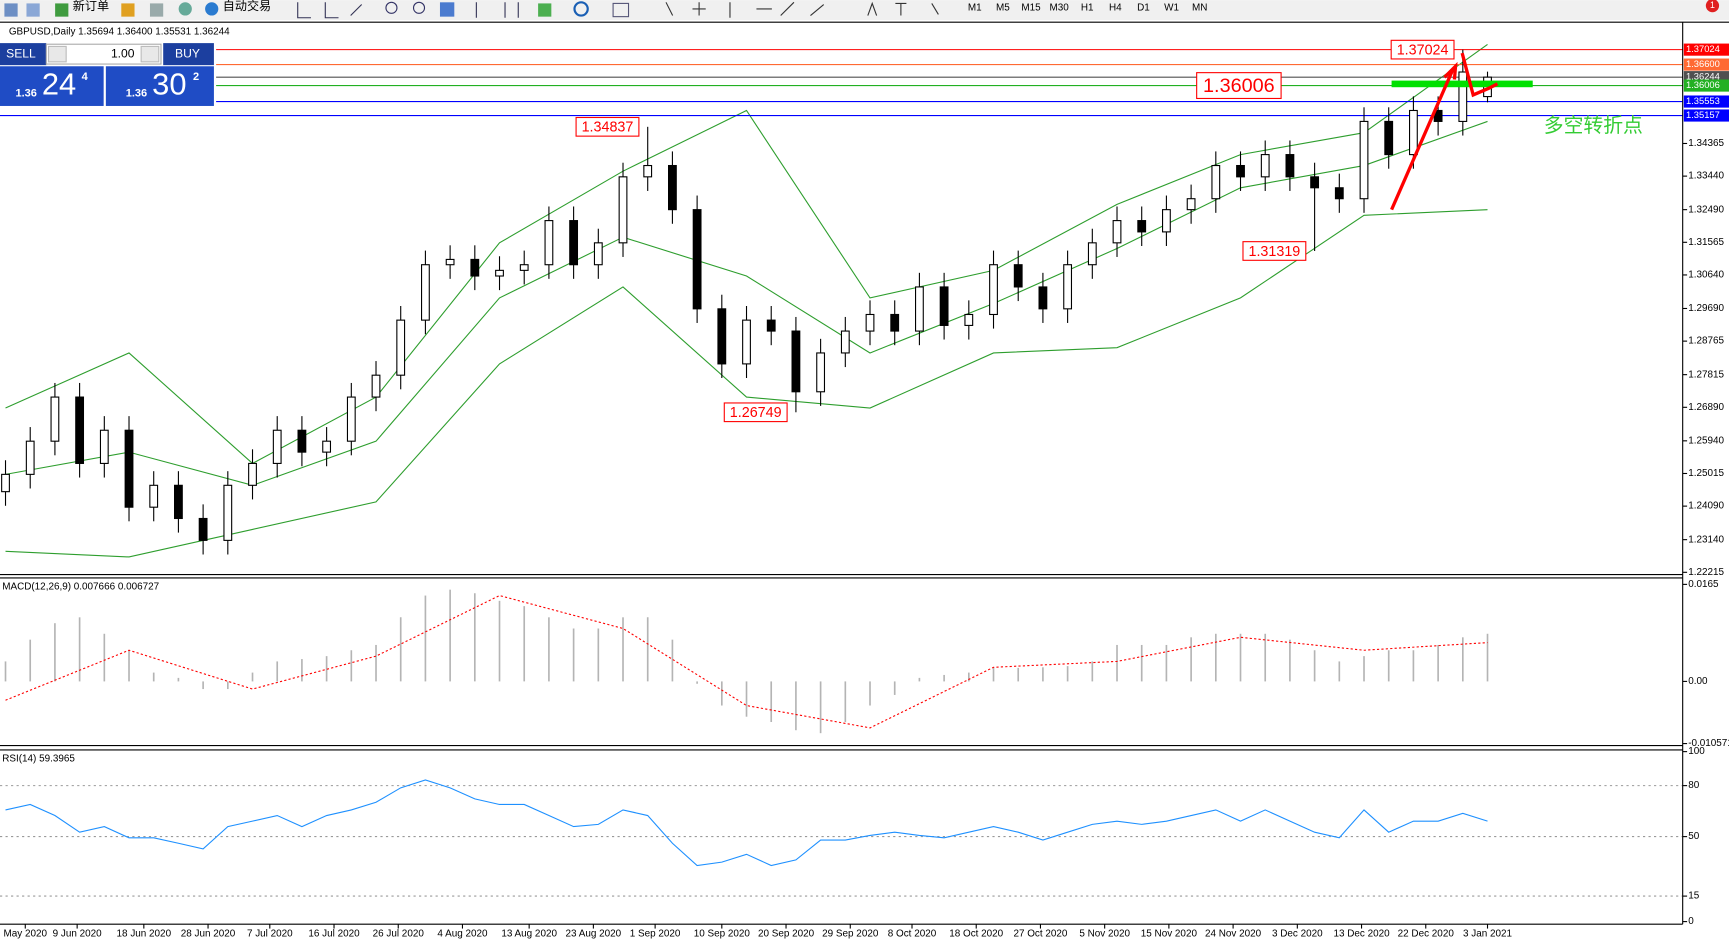  Describe the element at coordinates (912, 934) in the screenshot. I see `x-tick-label: 8 Oct 2020` at that location.